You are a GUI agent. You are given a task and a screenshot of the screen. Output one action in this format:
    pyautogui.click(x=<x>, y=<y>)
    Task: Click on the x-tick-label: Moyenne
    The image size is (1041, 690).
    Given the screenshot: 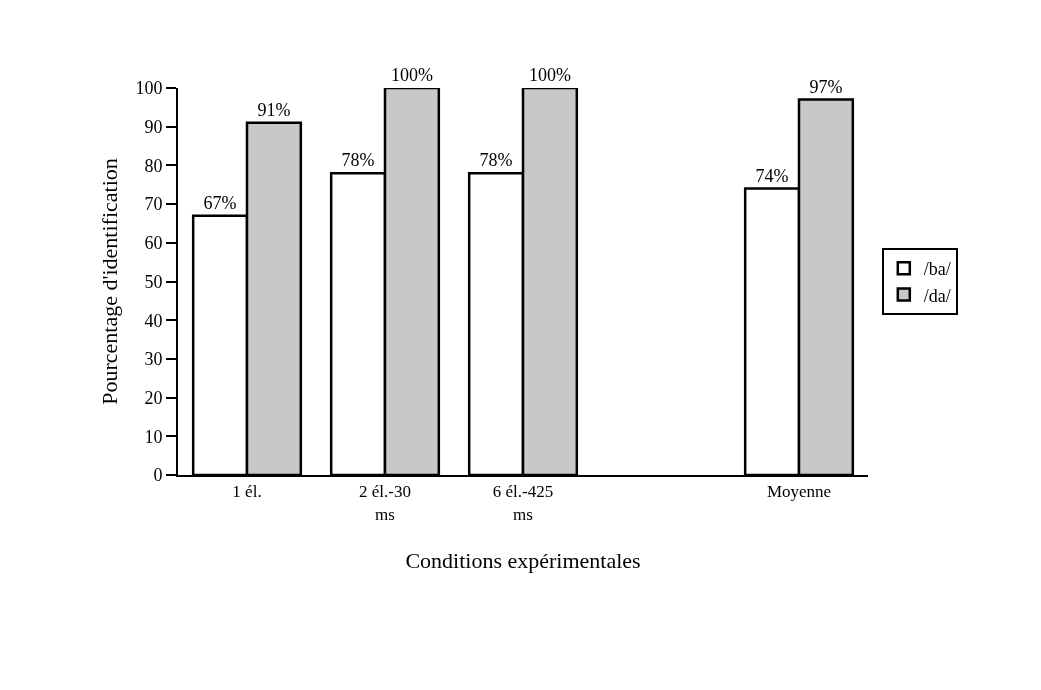 What is the action you would take?
    pyautogui.click(x=799, y=492)
    